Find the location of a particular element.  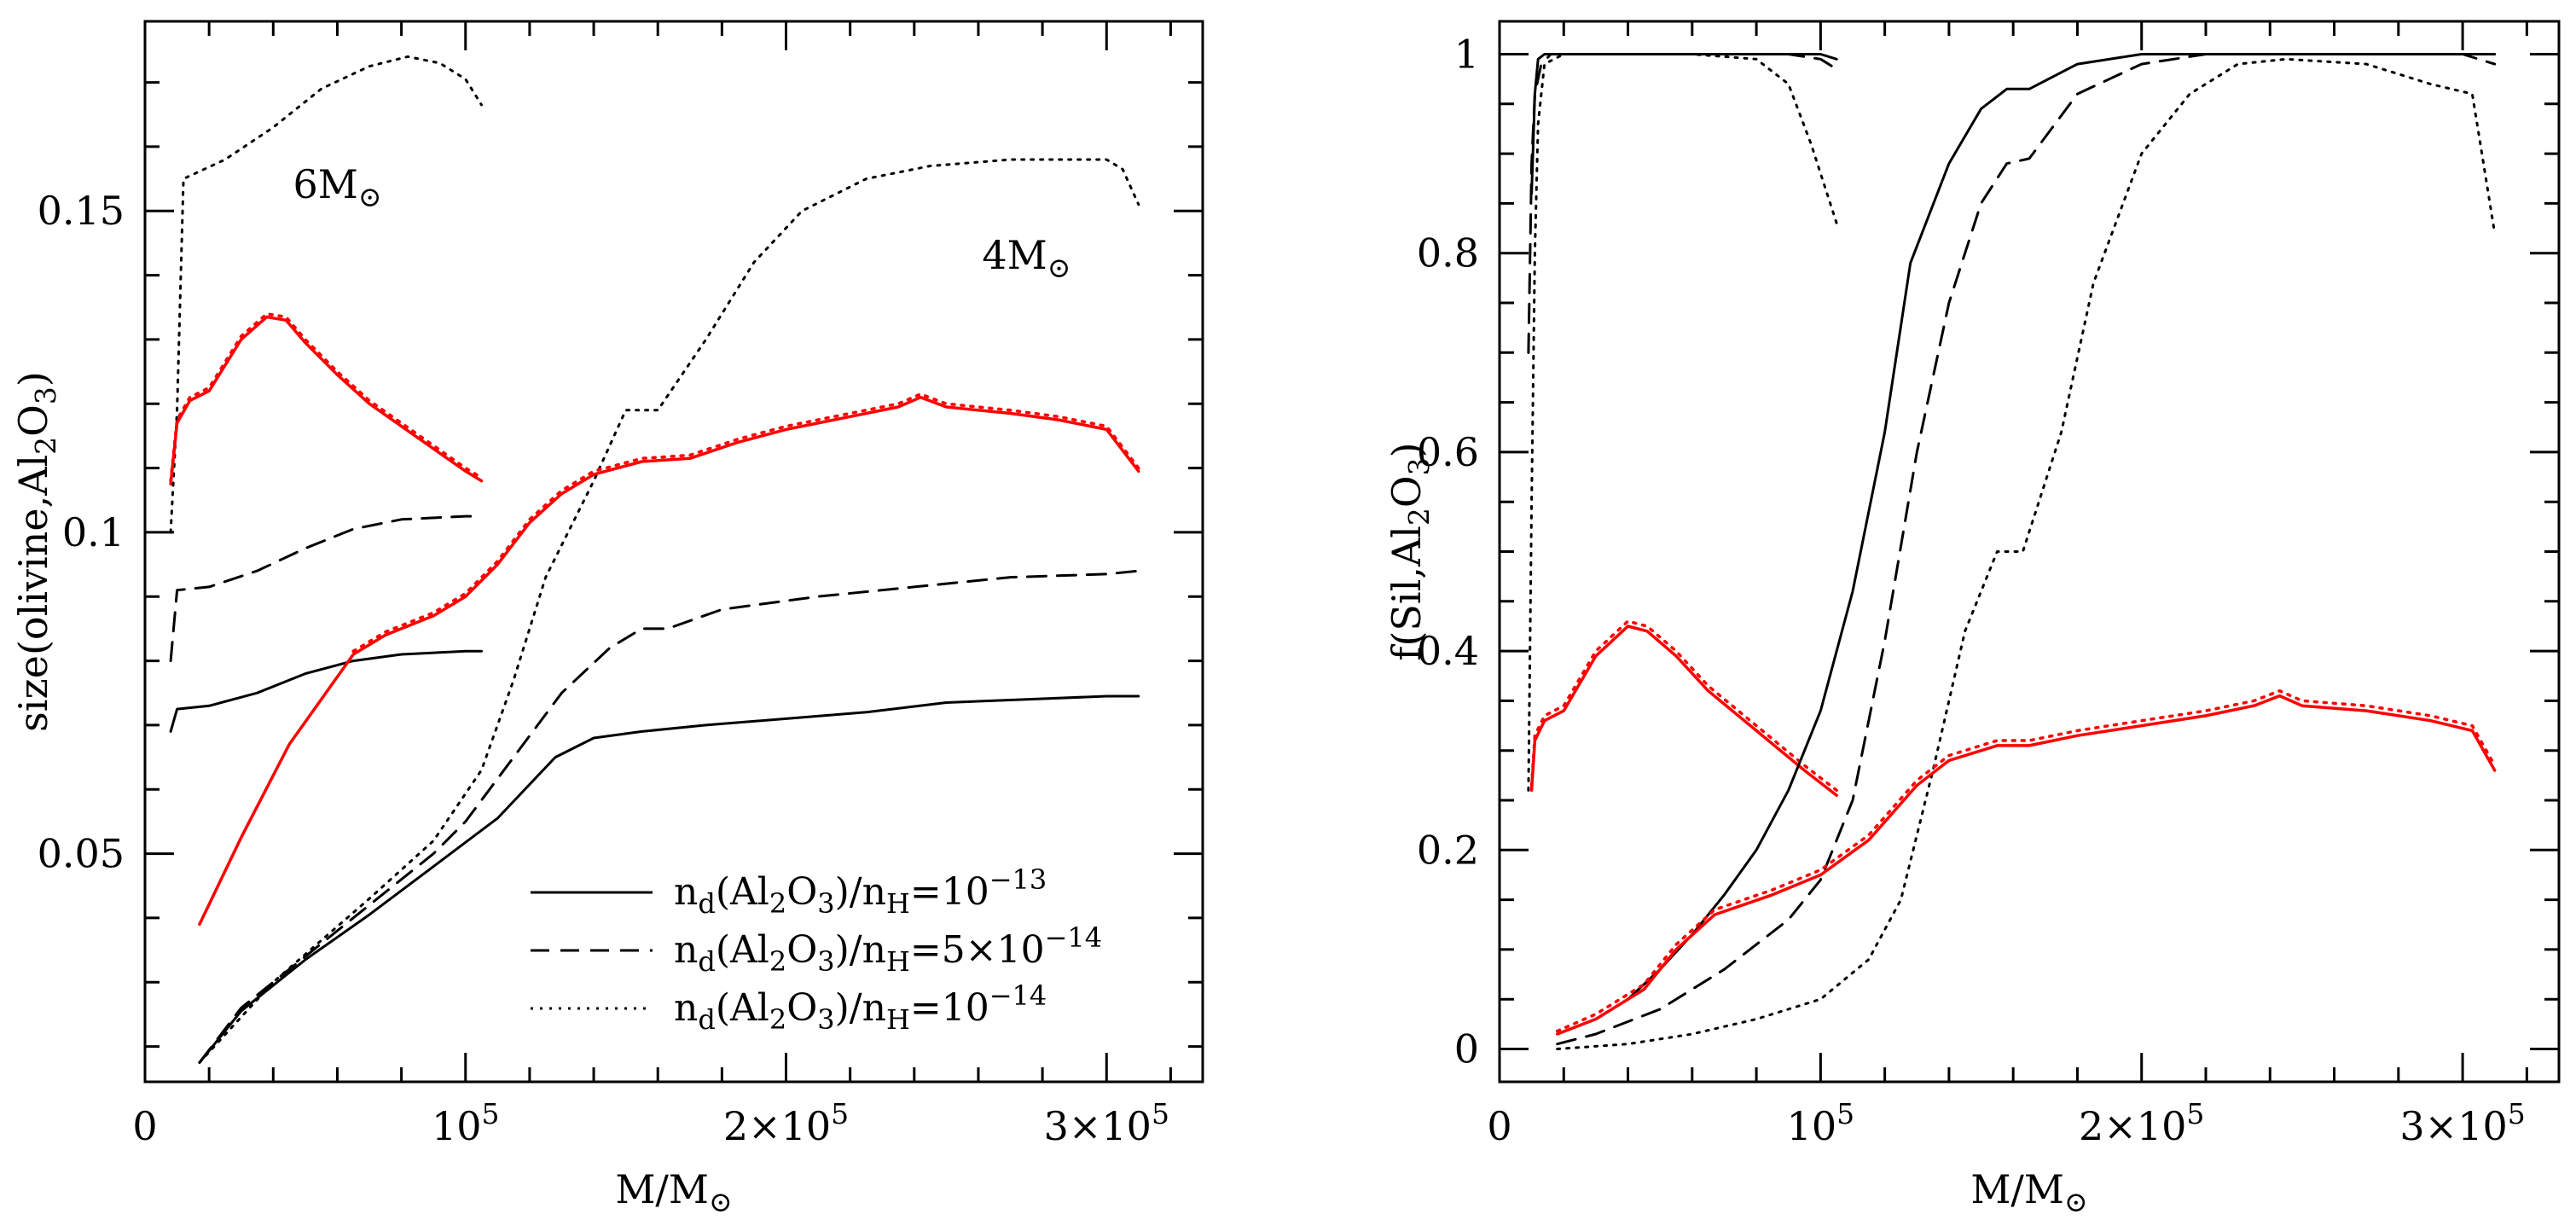

y-tick-label: 0.2 is located at coordinates (1448, 850).